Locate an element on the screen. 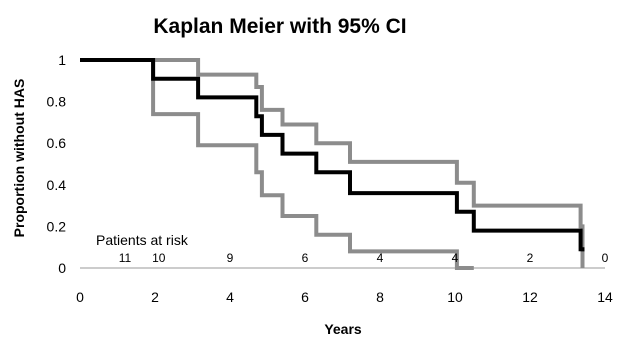  at-risk-count: 2 is located at coordinates (530, 258).